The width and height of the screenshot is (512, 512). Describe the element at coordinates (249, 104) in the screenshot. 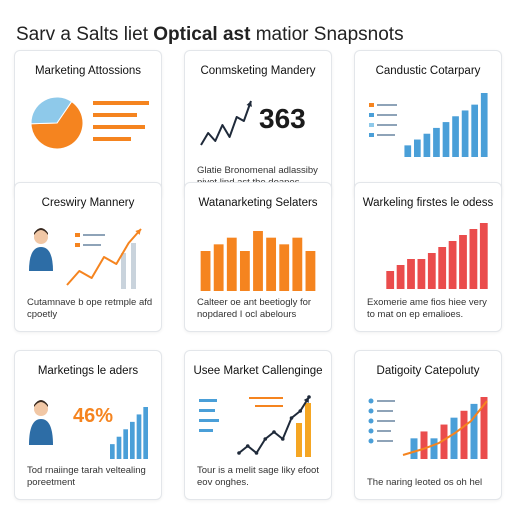

I see `arrow-head-icon` at that location.